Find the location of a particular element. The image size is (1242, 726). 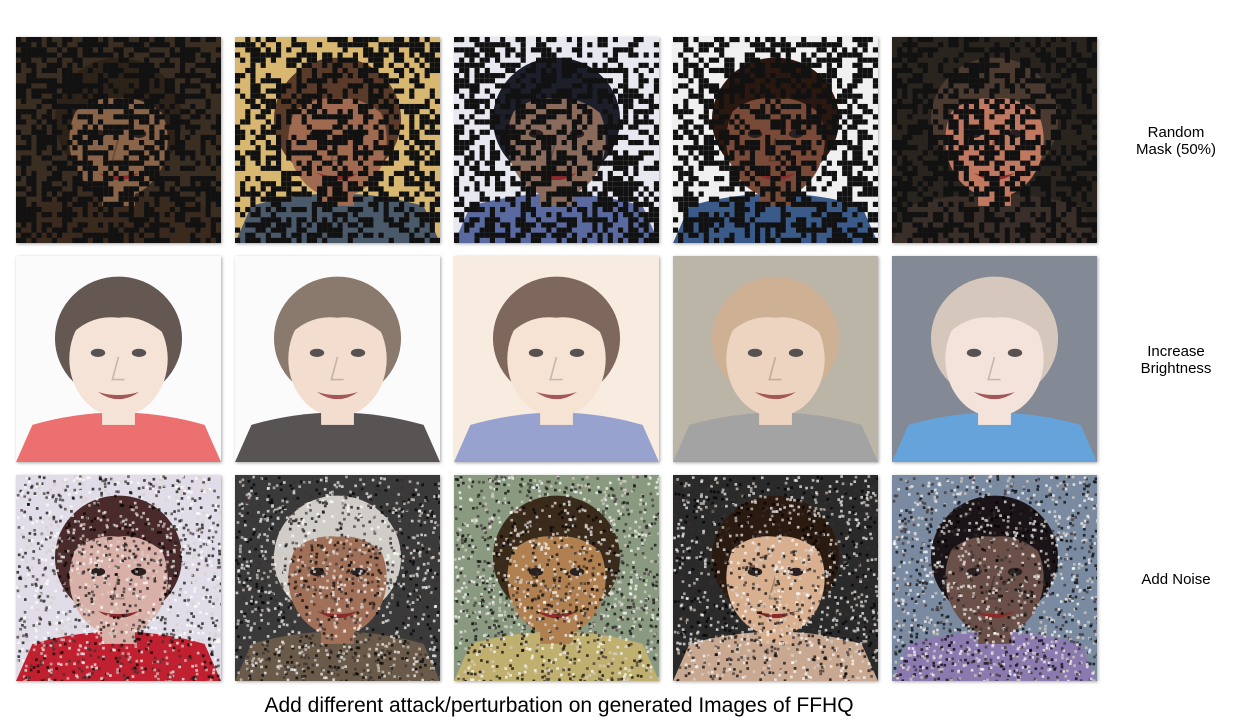

row-label-increase-brightness: Increase Brightness is located at coordinates (1176, 360).